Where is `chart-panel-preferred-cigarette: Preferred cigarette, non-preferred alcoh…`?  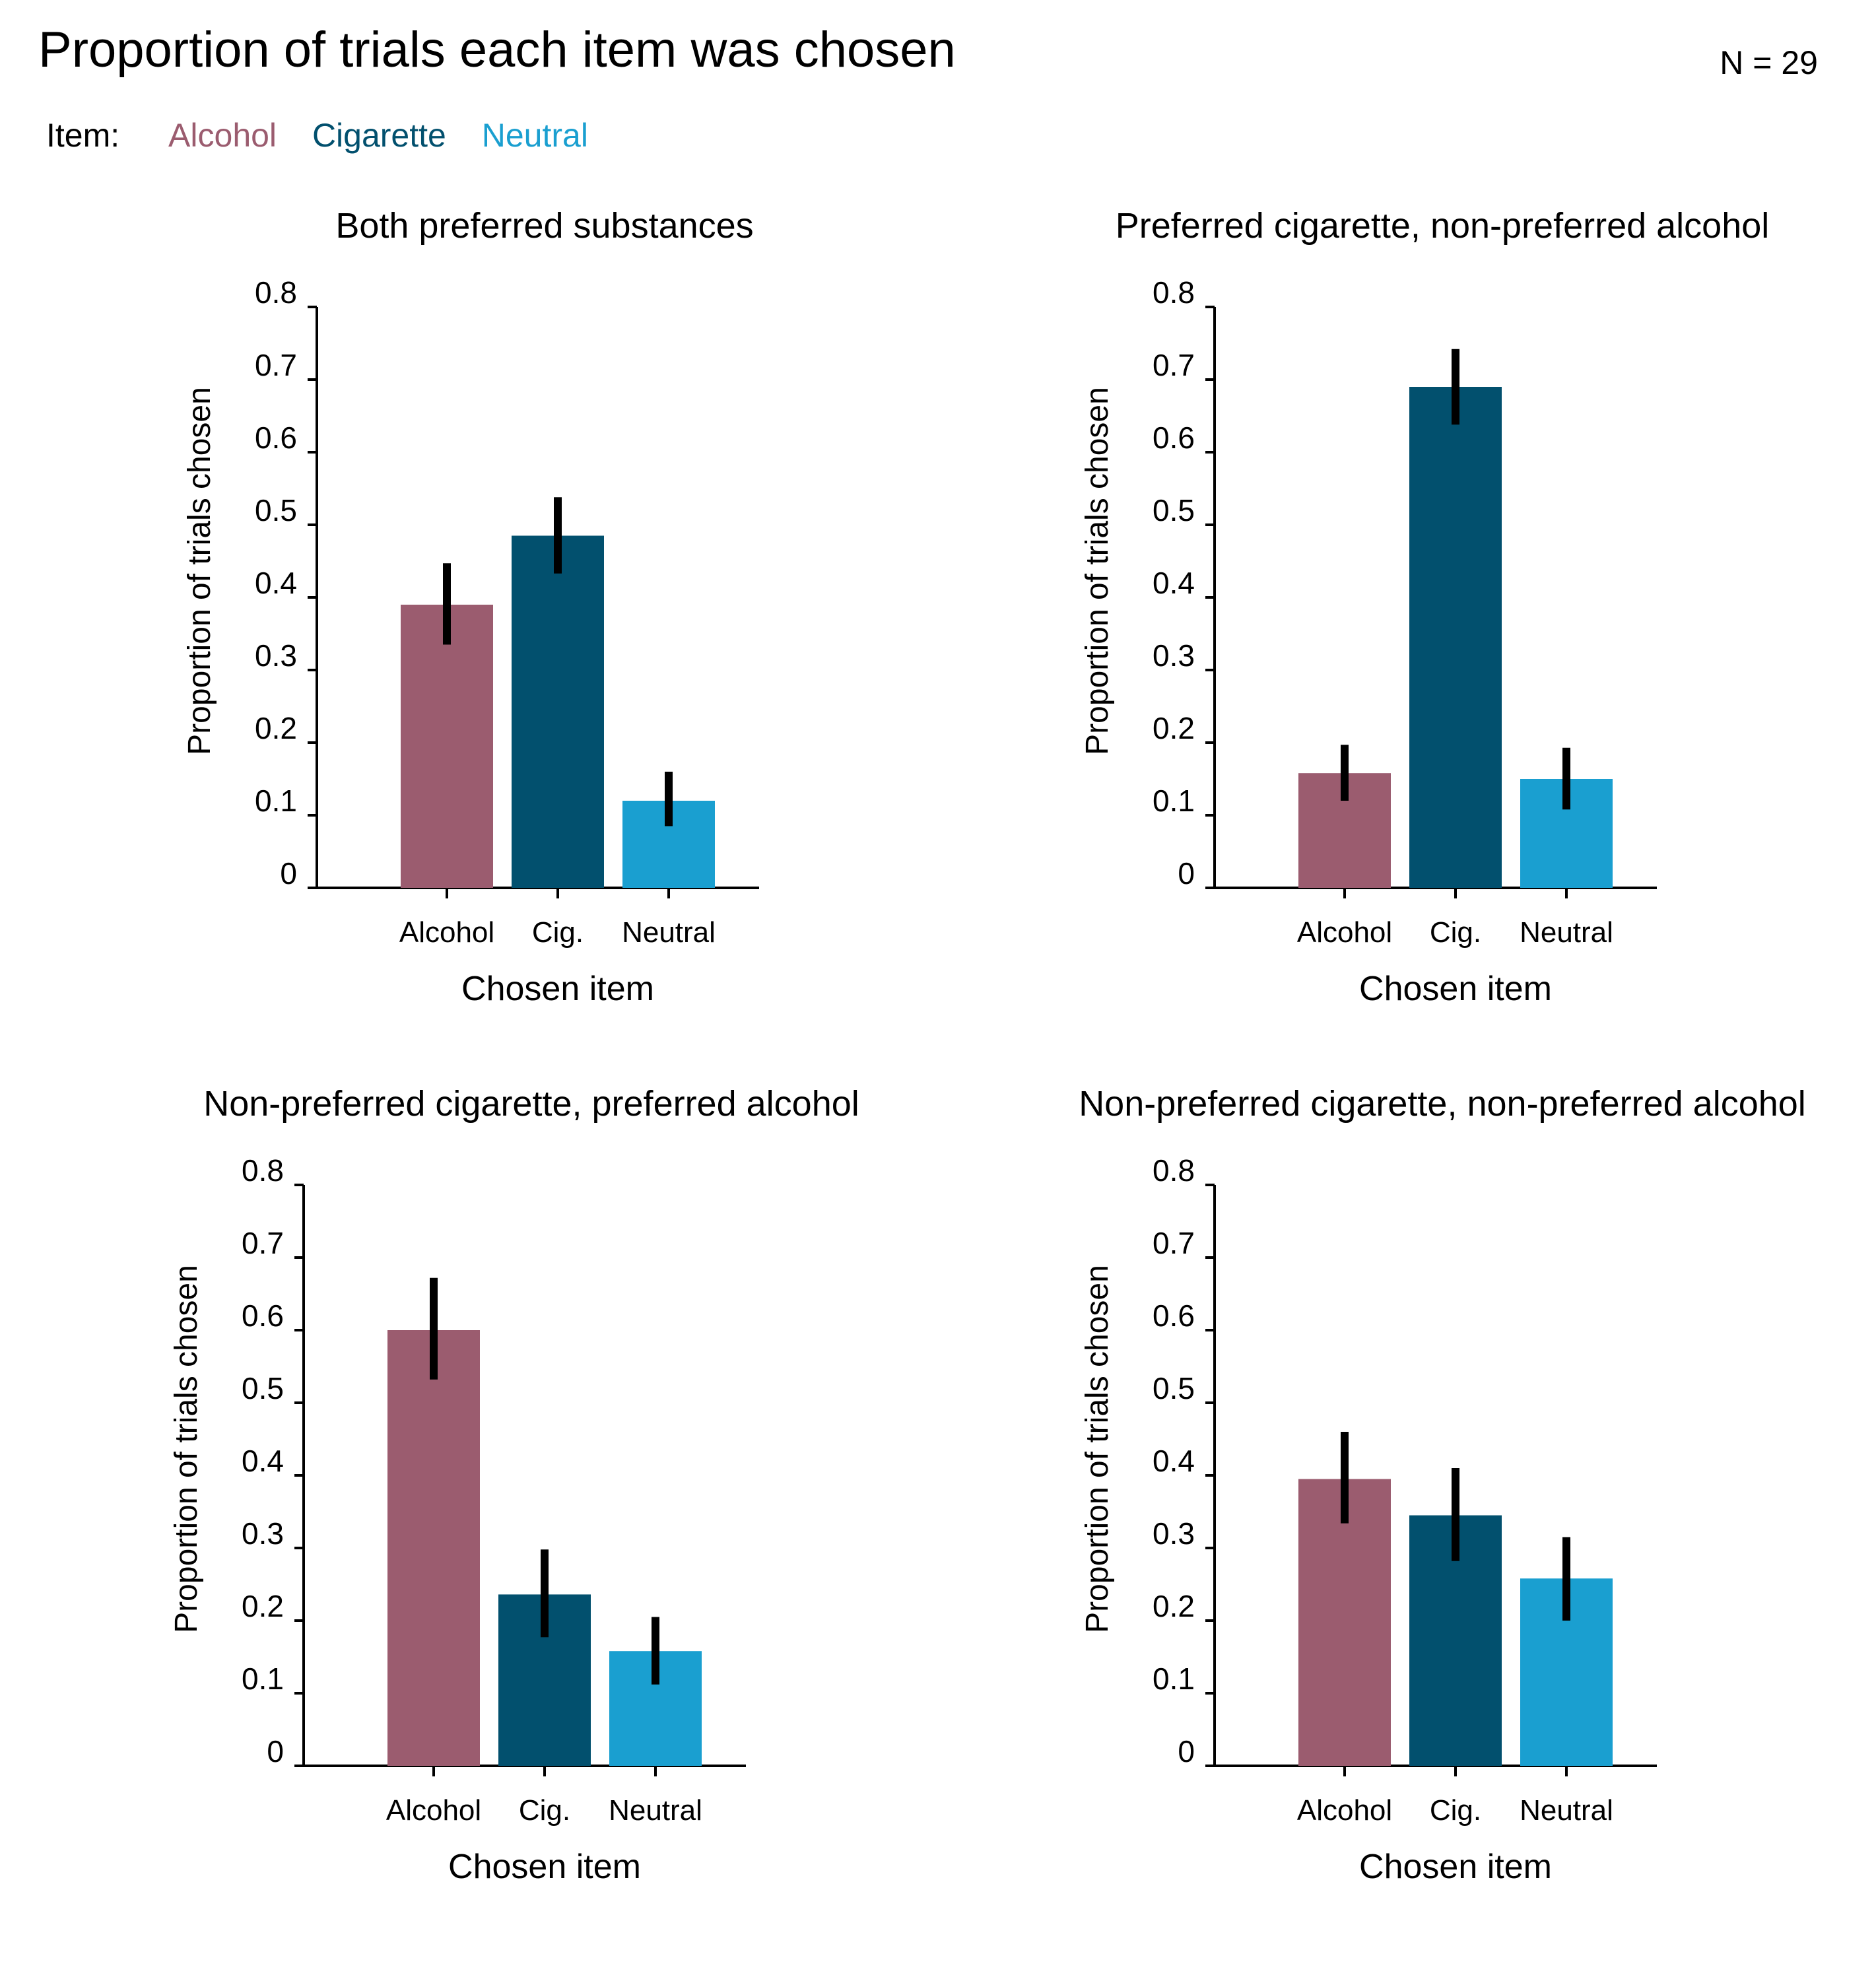 chart-panel-preferred-cigarette: Preferred cigarette, non-preferred alcoh… is located at coordinates (1425, 607).